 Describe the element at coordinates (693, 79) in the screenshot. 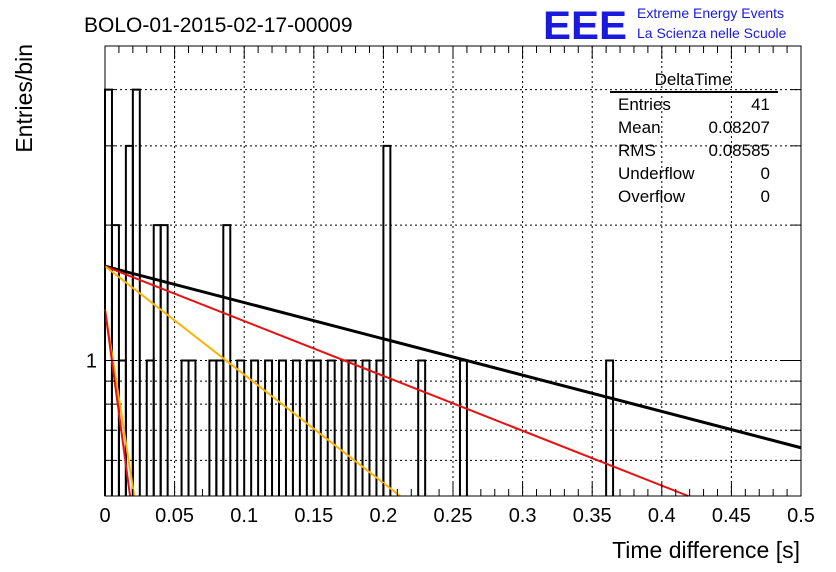

I see `stats-name: DeltaTime` at that location.